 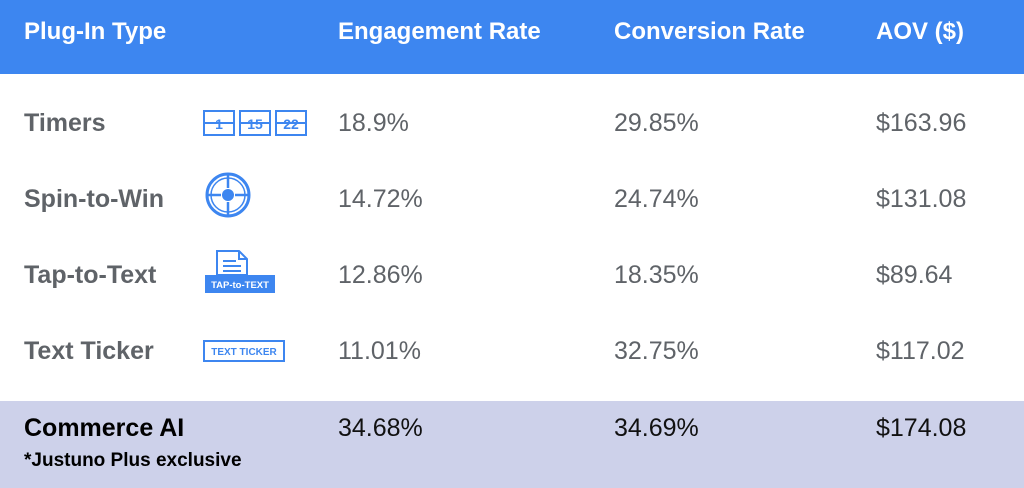 I want to click on conversion-rate-cell: 34.69%, so click(x=656, y=428).